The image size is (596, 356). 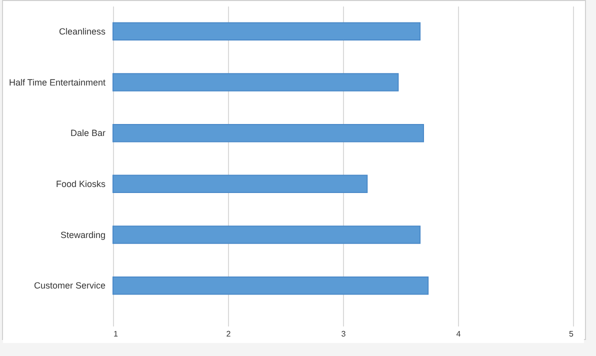 I want to click on x-tick-label: 4, so click(x=459, y=334).